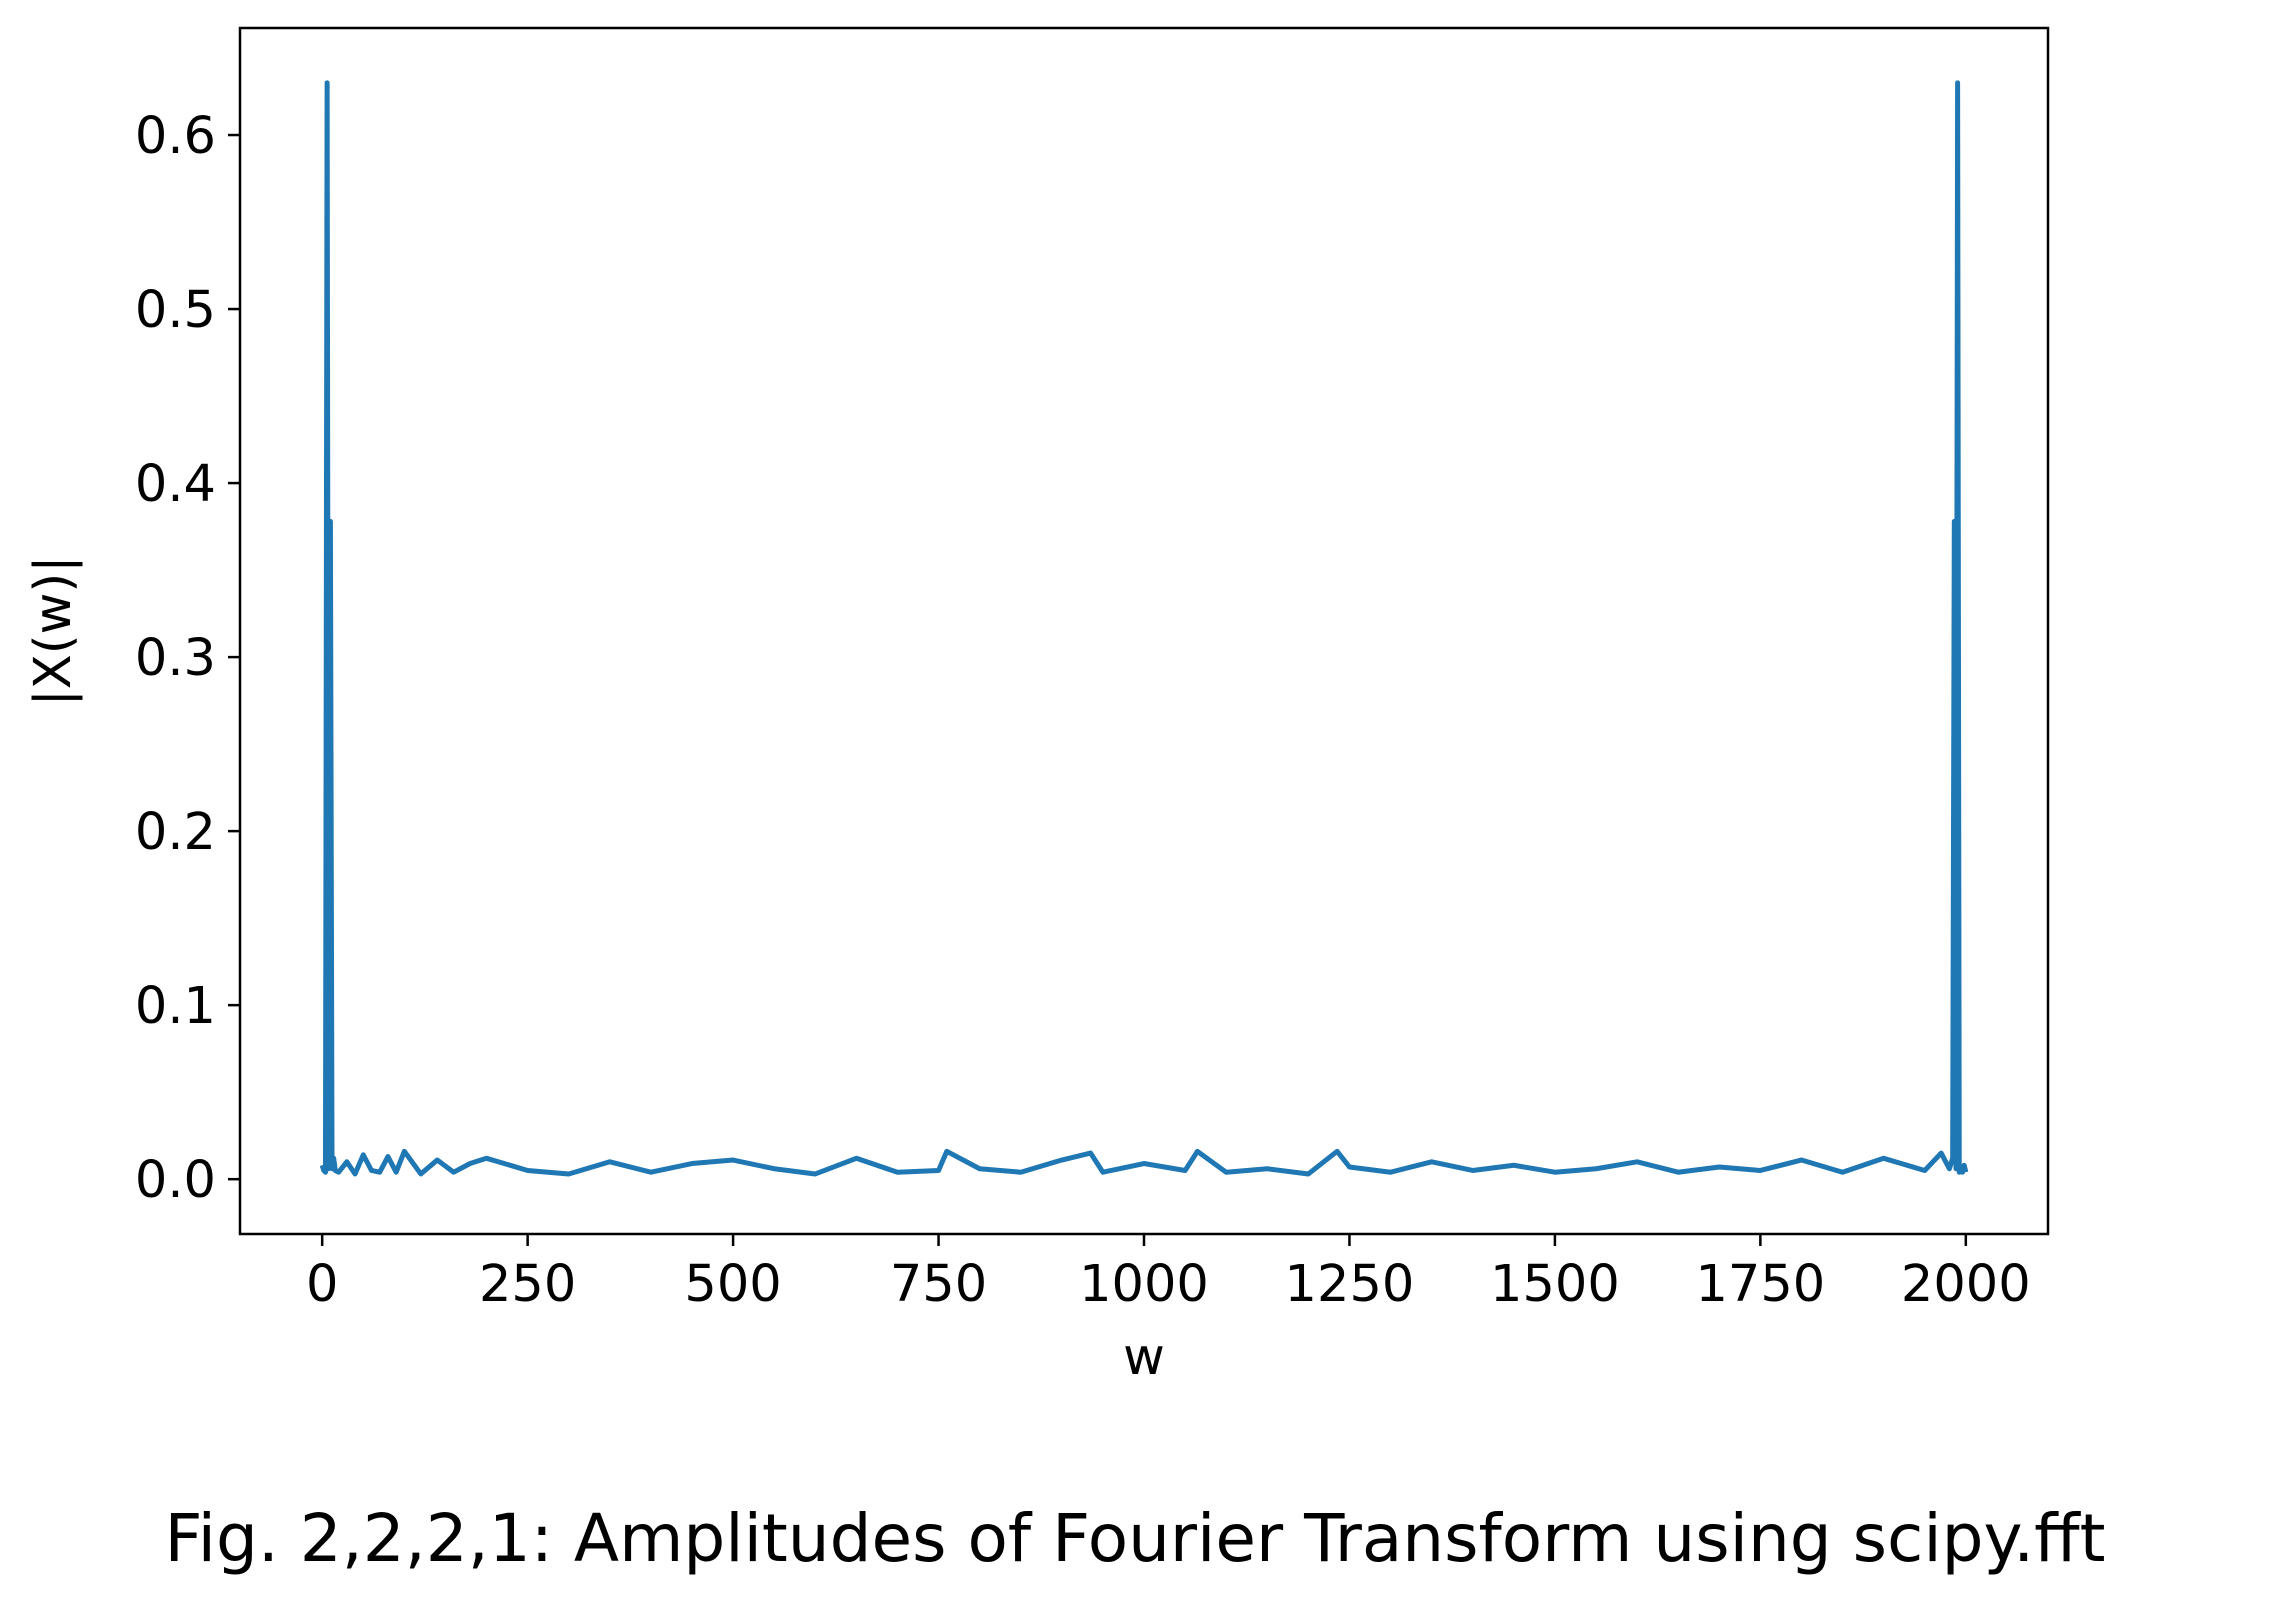  What do you see at coordinates (527, 1284) in the screenshot?
I see `x-tick-label: 250` at bounding box center [527, 1284].